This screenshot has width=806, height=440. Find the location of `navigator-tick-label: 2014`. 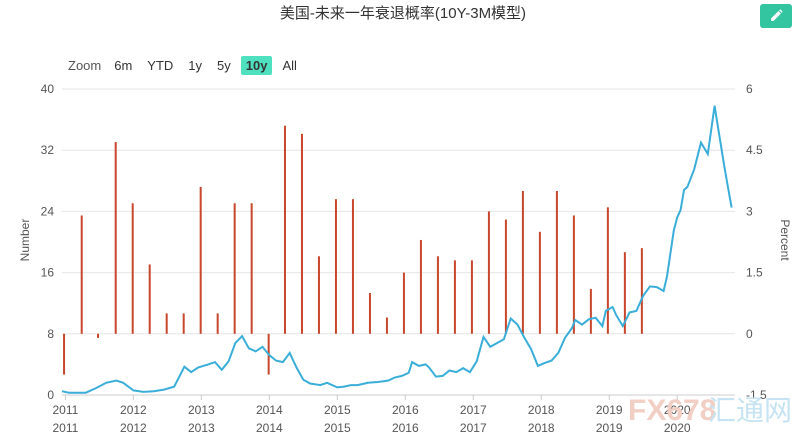

navigator-tick-label: 2014 is located at coordinates (269, 428).